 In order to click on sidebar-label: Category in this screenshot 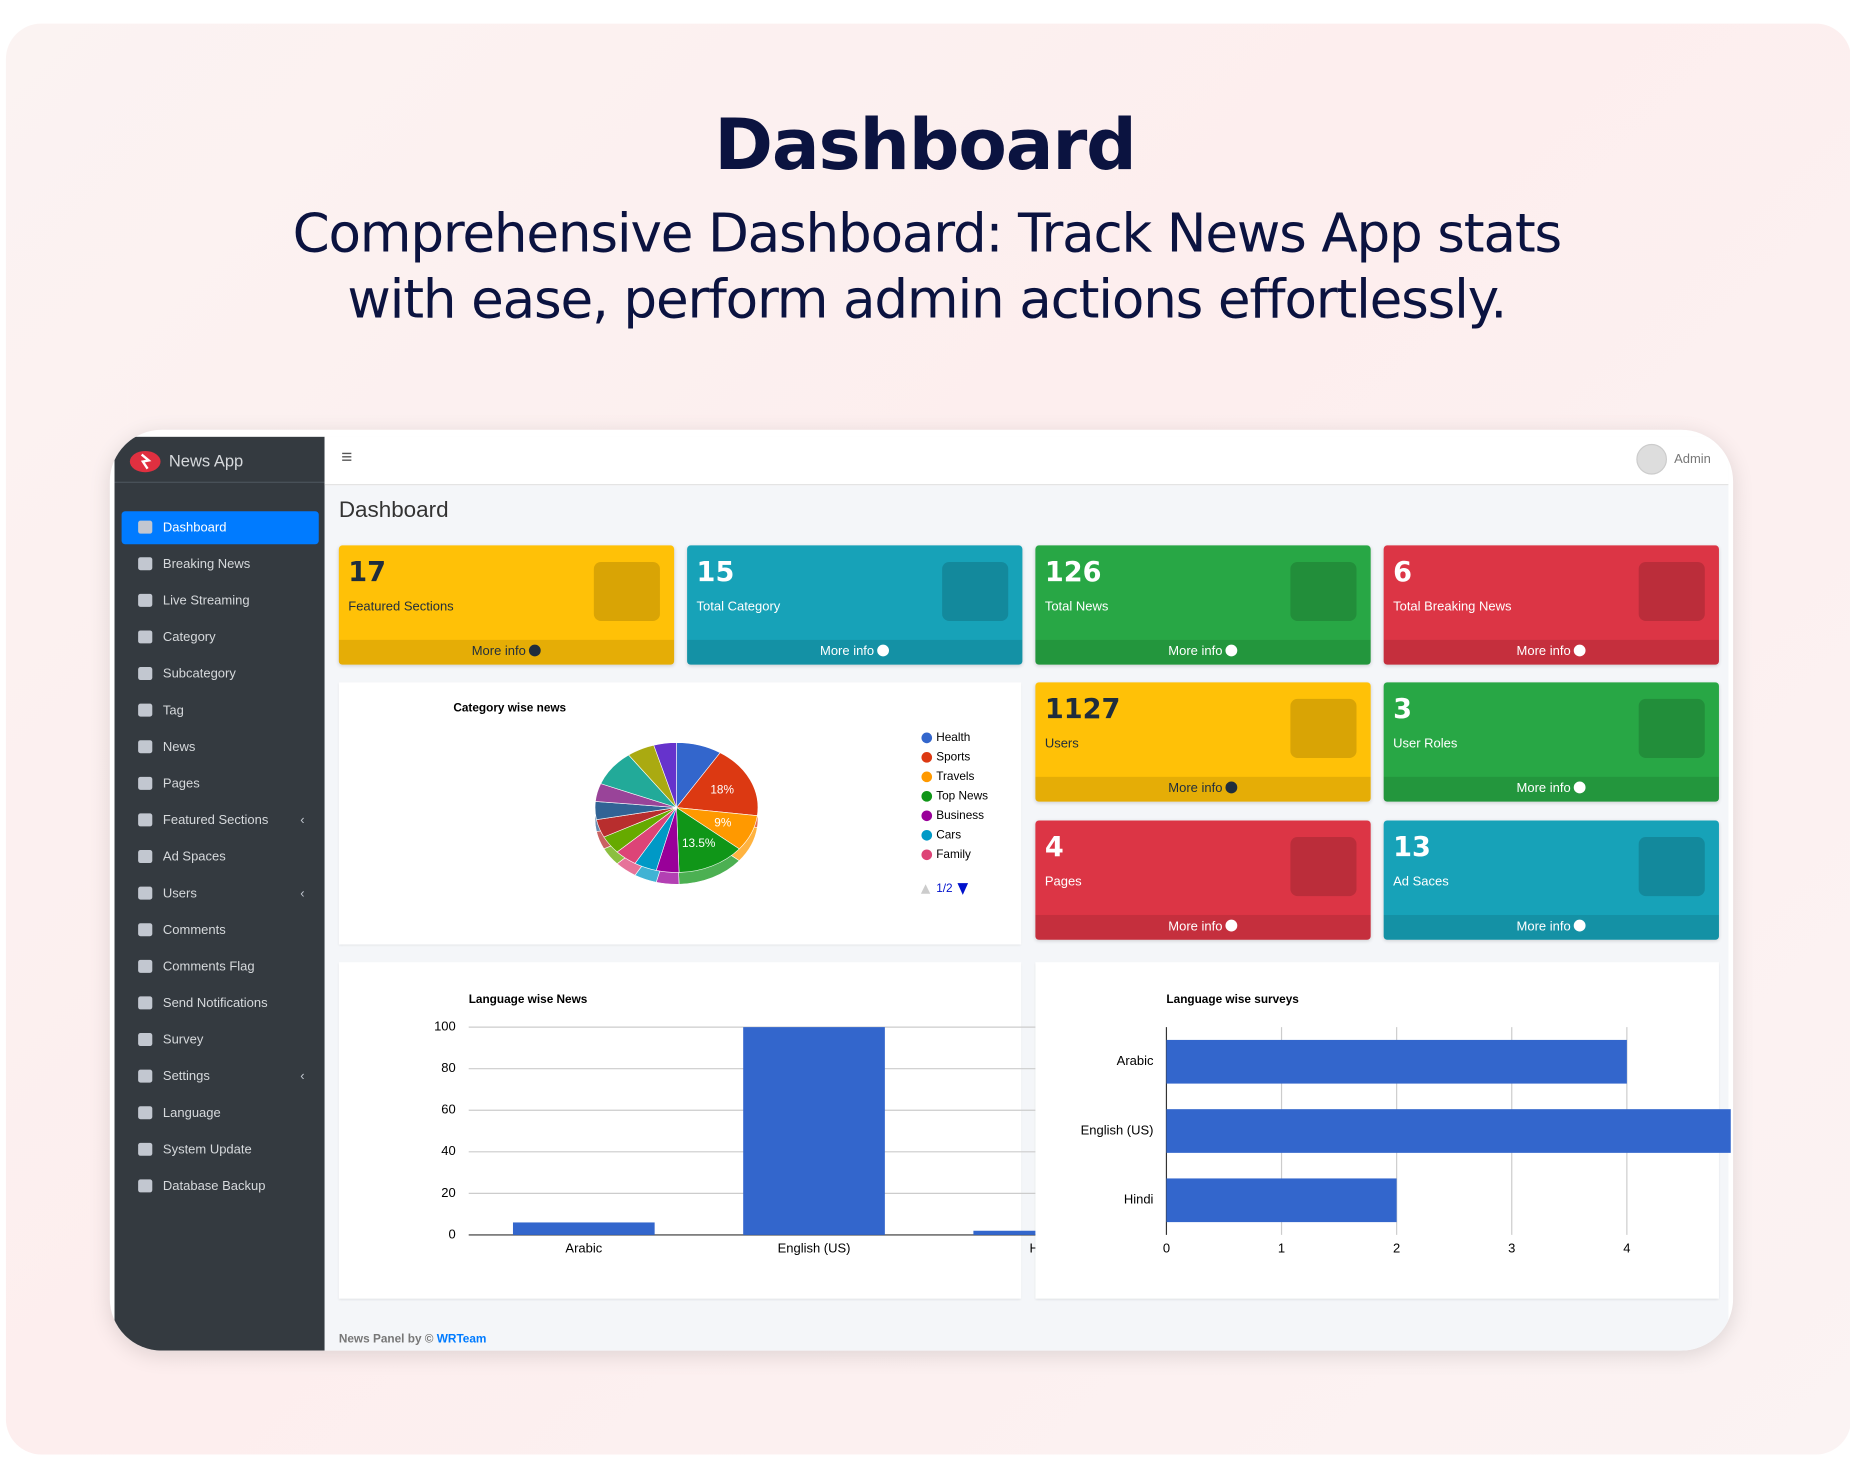, I will do `click(189, 637)`.